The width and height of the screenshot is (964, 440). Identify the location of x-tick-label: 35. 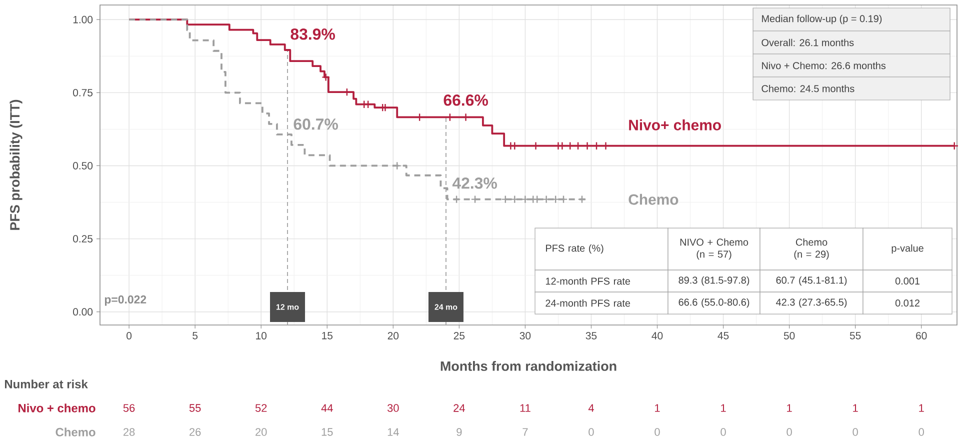
(591, 336).